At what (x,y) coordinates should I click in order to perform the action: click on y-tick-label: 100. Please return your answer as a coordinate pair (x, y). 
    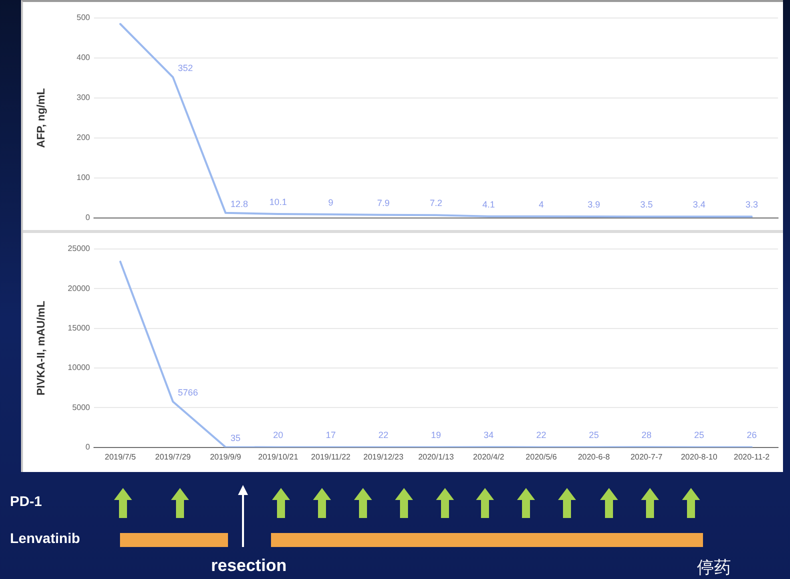
    Looking at the image, I should click on (83, 177).